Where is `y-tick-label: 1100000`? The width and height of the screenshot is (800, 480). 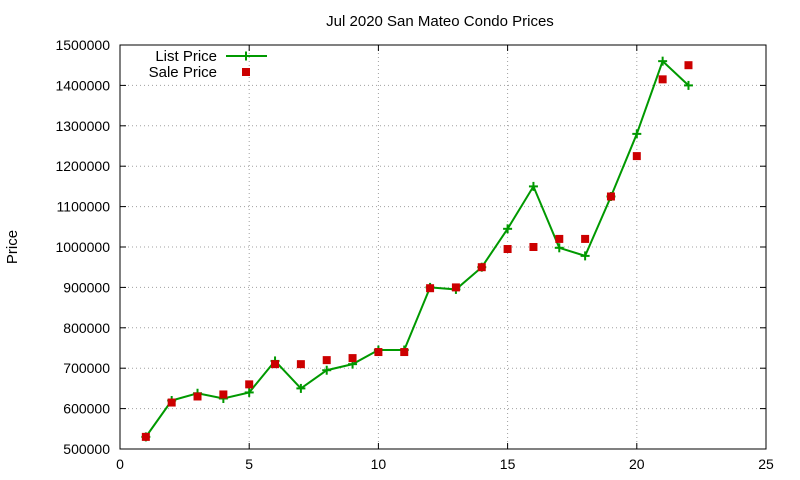 y-tick-label: 1100000 is located at coordinates (84, 207).